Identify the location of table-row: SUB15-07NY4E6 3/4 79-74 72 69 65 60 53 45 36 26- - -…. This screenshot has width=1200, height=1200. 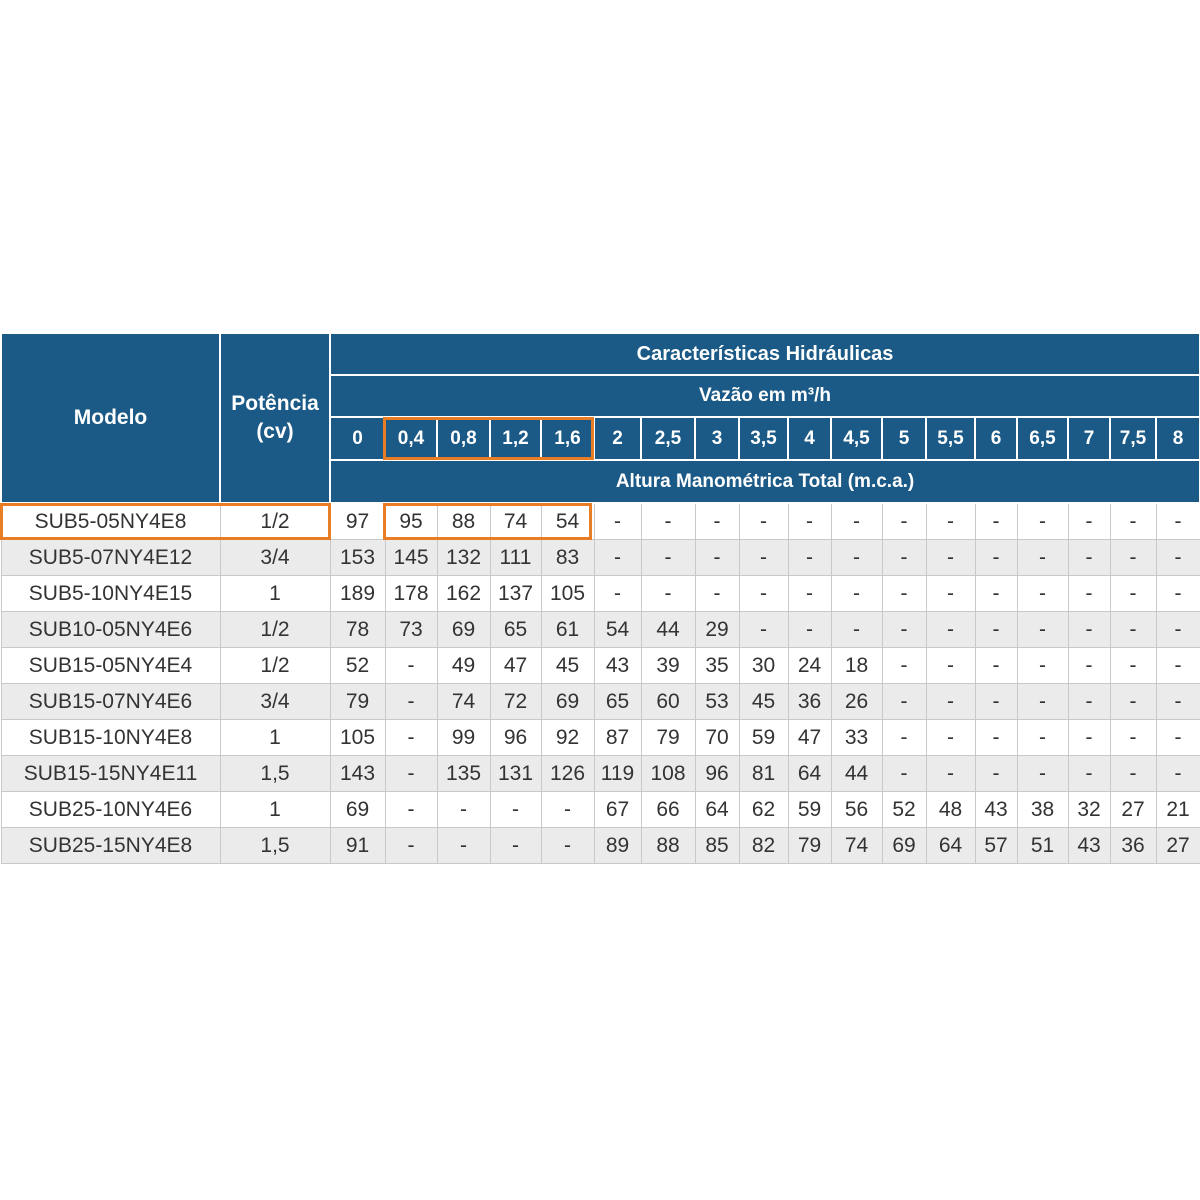
(600, 701).